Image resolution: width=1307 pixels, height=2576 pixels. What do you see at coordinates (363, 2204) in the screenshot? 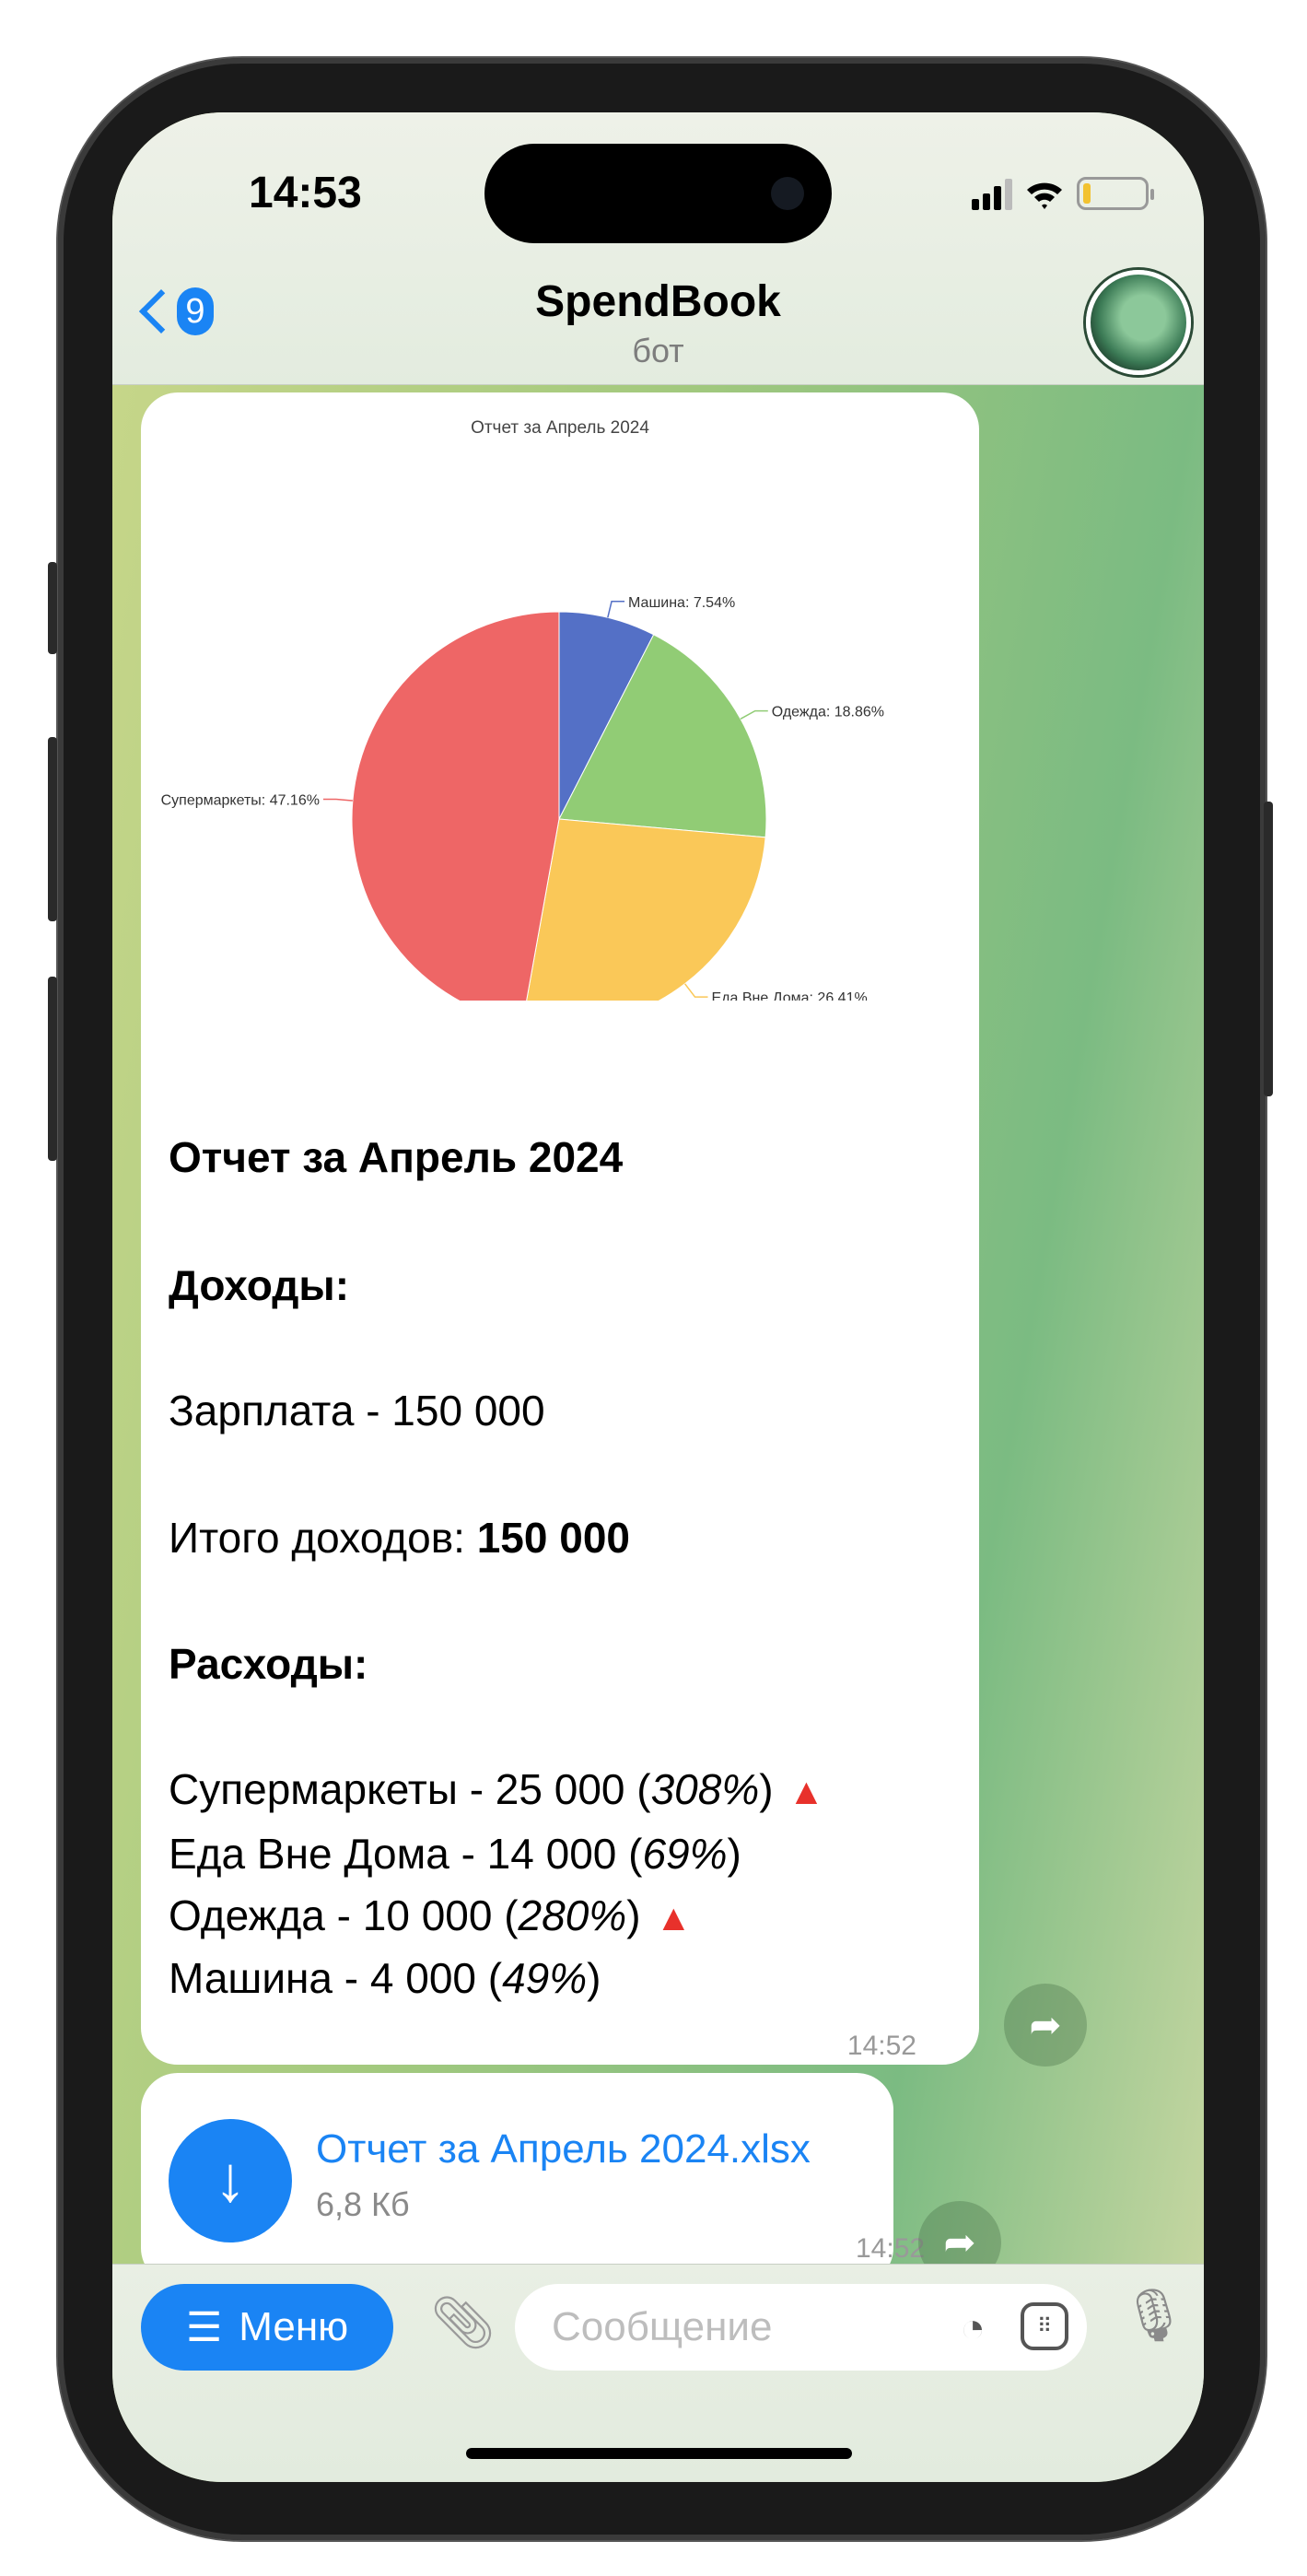
I see `file-size: 6,8 Кб` at bounding box center [363, 2204].